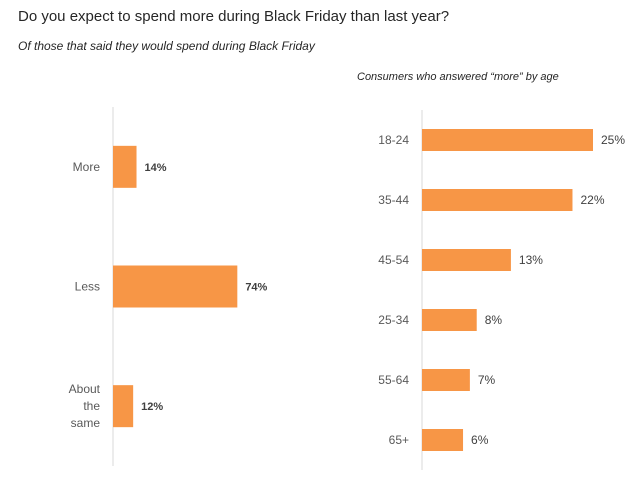  Describe the element at coordinates (256, 288) in the screenshot. I see `value-label: 74%` at that location.